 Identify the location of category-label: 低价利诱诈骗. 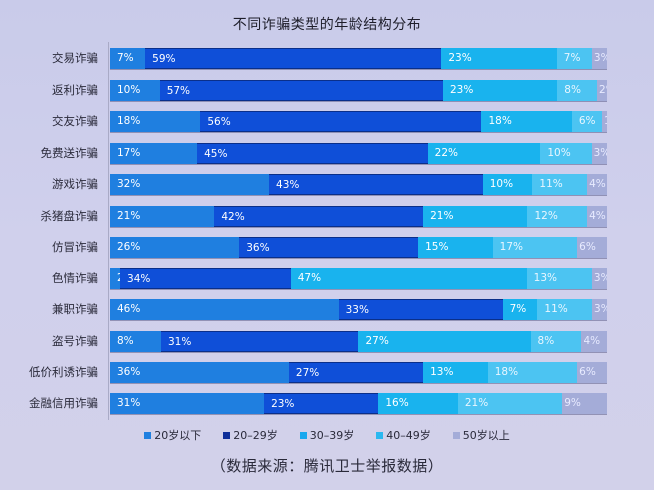
(63, 372).